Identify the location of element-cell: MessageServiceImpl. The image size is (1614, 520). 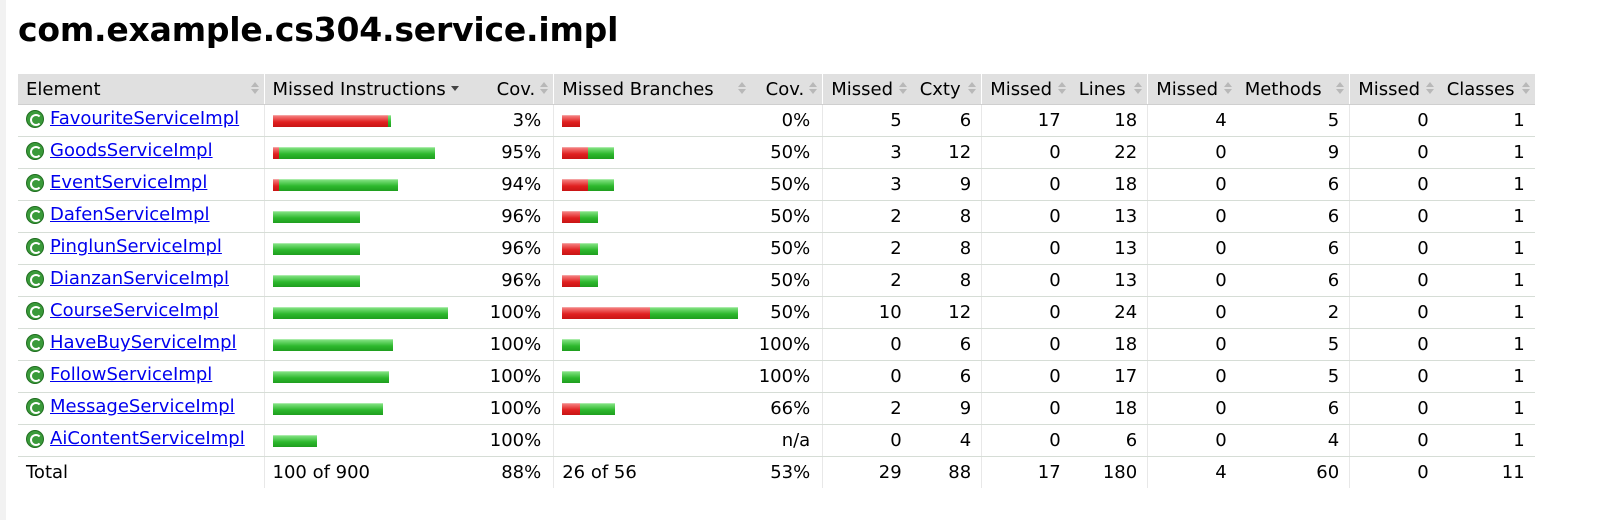
(141, 408).